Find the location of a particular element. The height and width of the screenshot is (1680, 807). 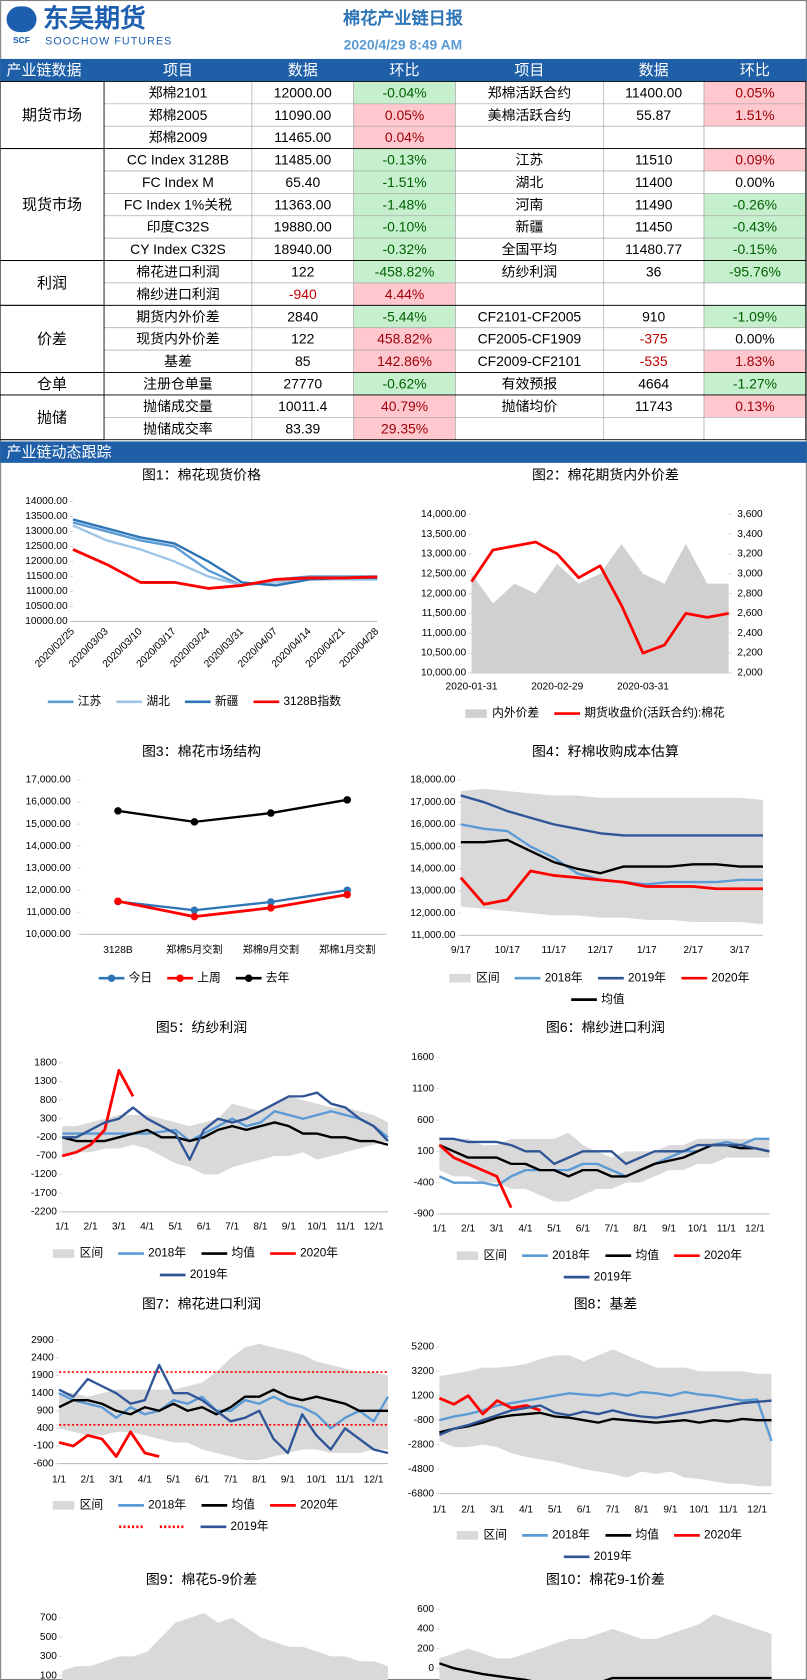

header-cell: 数据 is located at coordinates (303, 70).